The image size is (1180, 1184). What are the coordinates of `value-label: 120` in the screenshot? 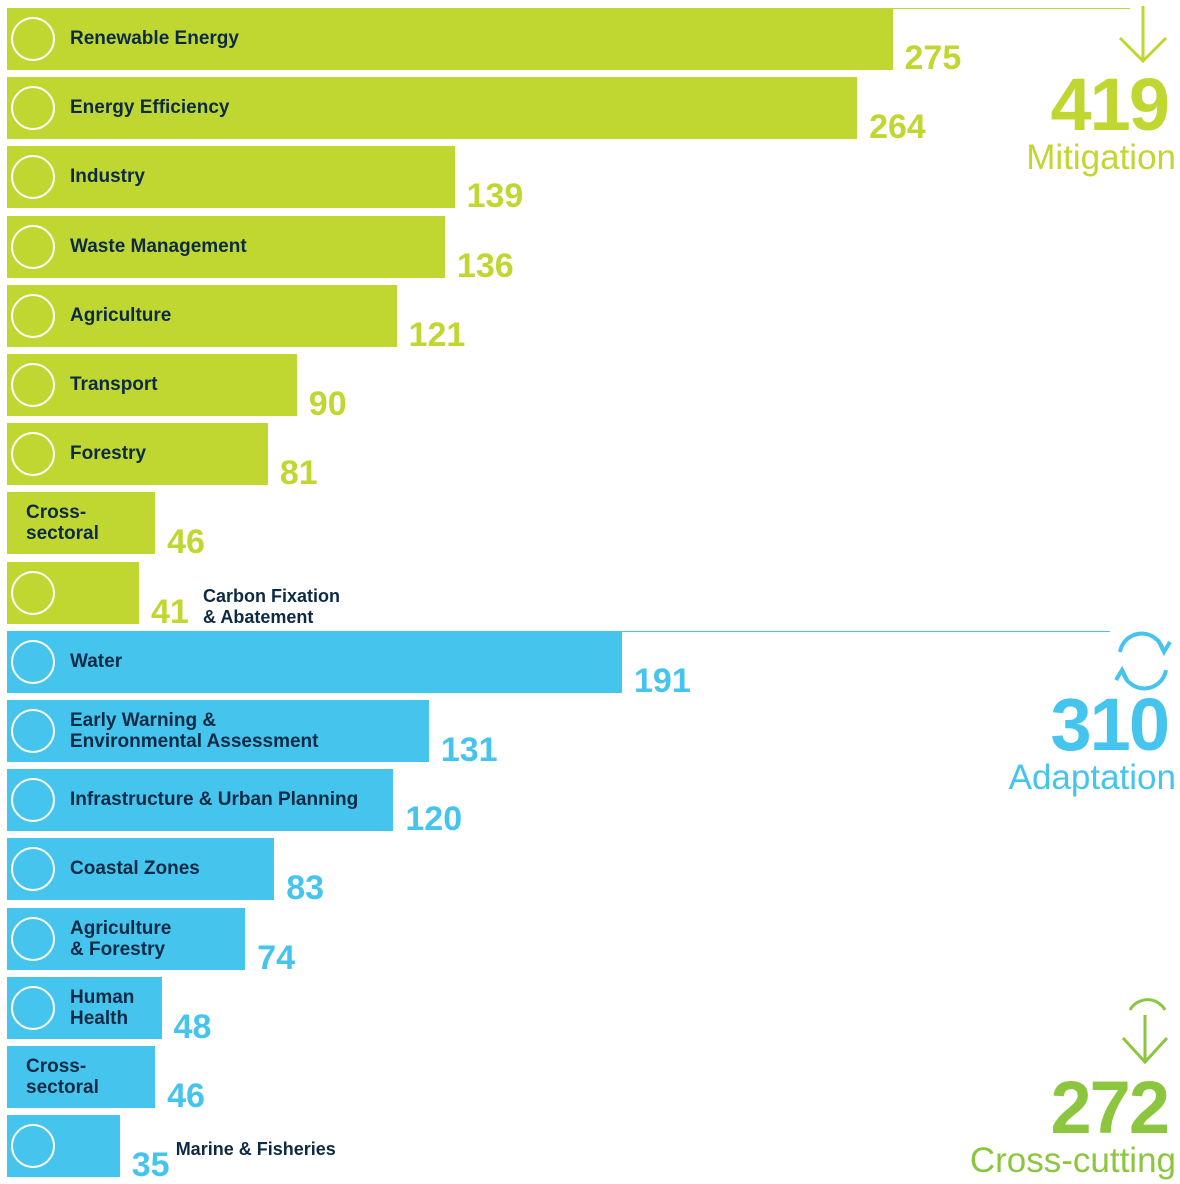 It's located at (434, 819).